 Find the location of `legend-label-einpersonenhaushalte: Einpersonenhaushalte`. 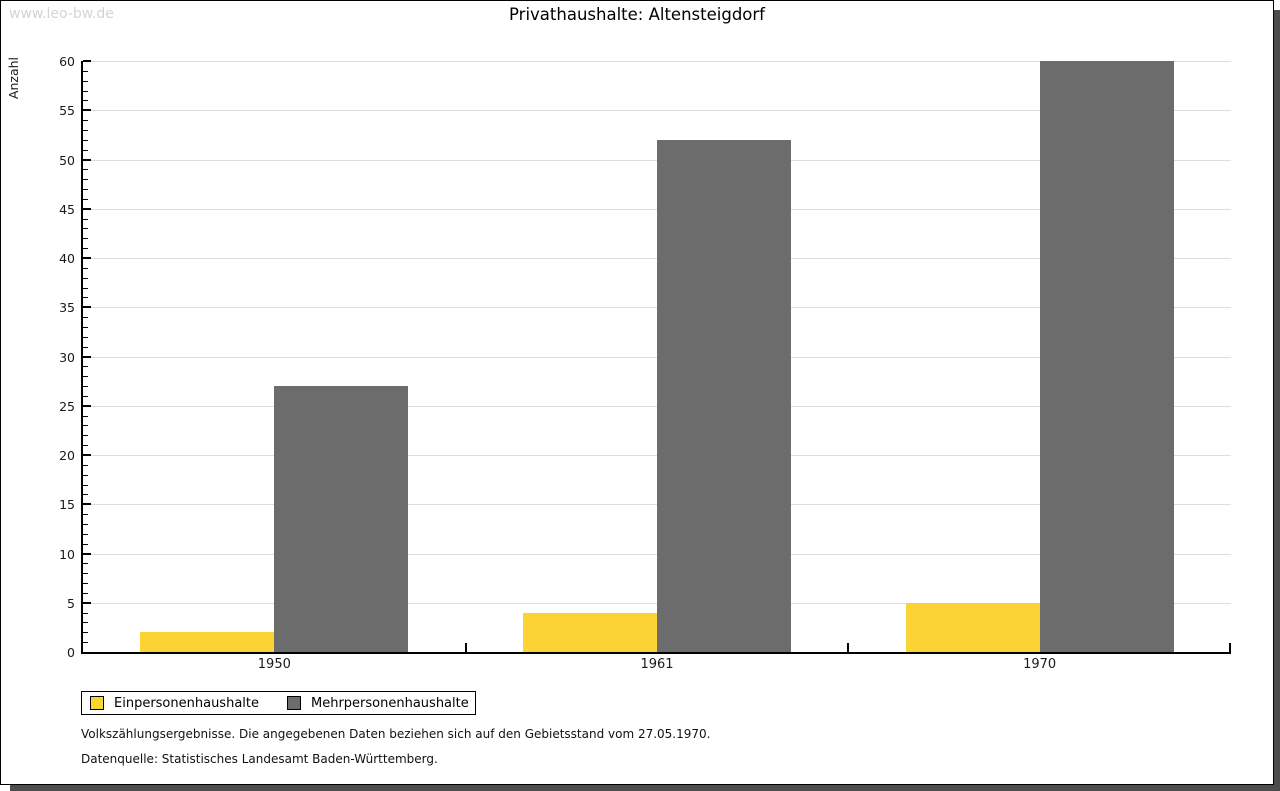

legend-label-einpersonenhaushalte: Einpersonenhaushalte is located at coordinates (186, 703).